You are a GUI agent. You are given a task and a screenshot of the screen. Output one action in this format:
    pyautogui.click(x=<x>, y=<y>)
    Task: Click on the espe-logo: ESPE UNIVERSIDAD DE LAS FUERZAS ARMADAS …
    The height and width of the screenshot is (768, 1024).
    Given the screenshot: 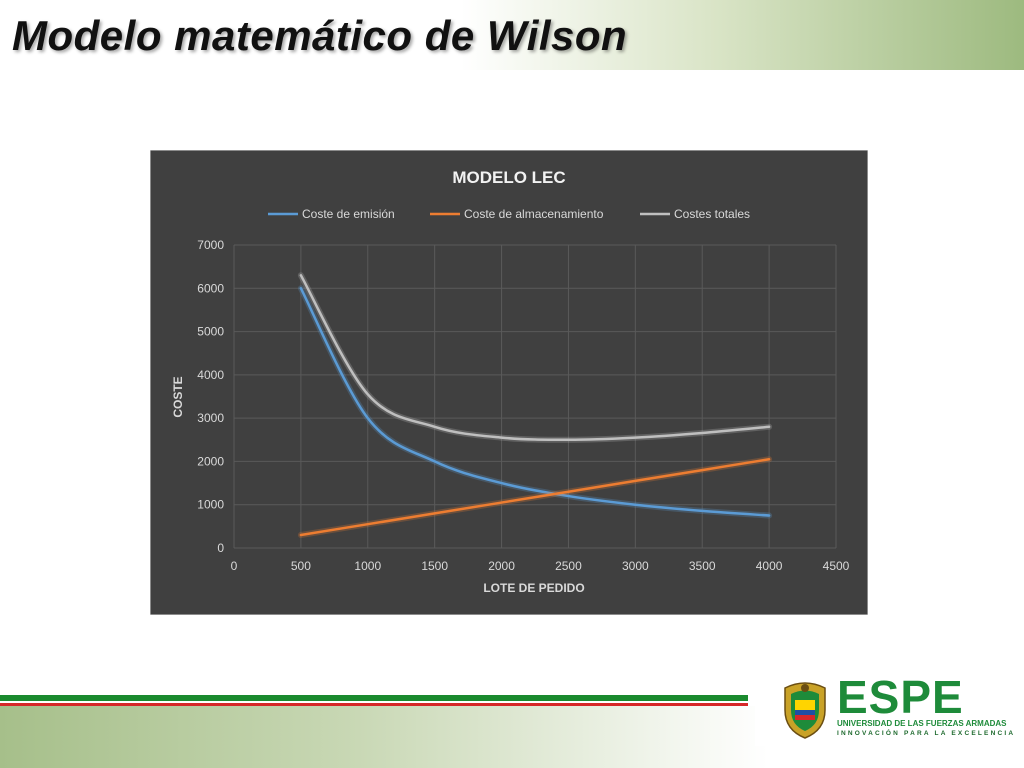 What is the action you would take?
    pyautogui.click(x=889, y=708)
    